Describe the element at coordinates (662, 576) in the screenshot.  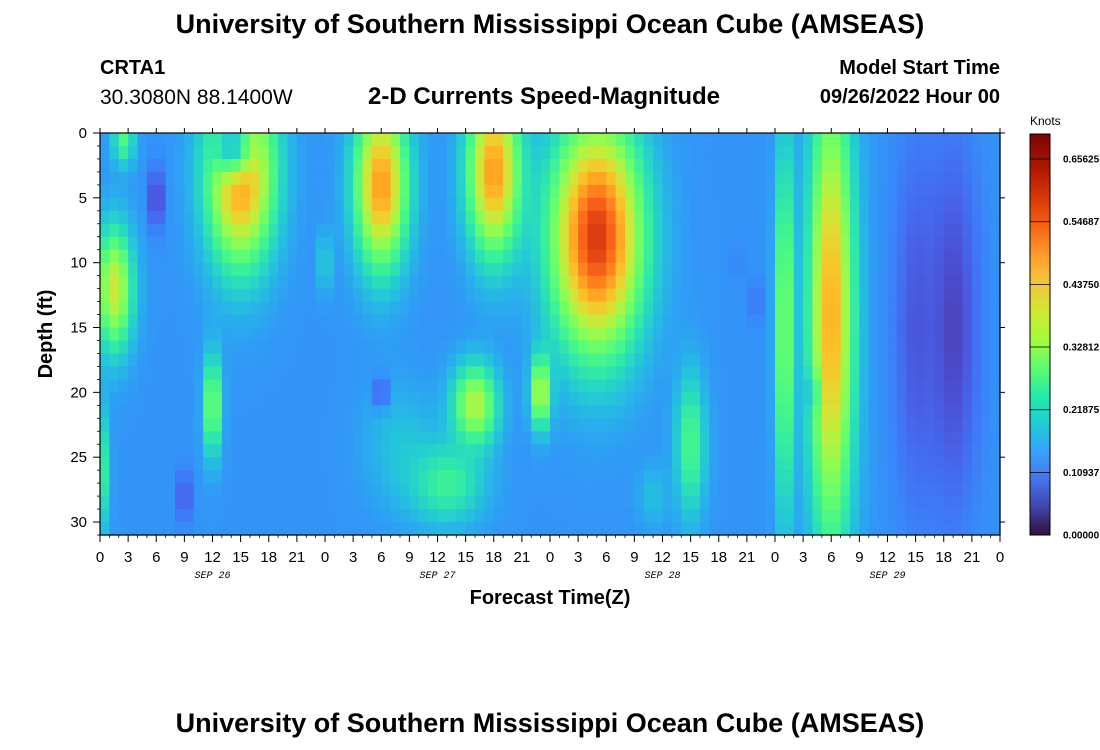
I see `date-label: SEP 28` at that location.